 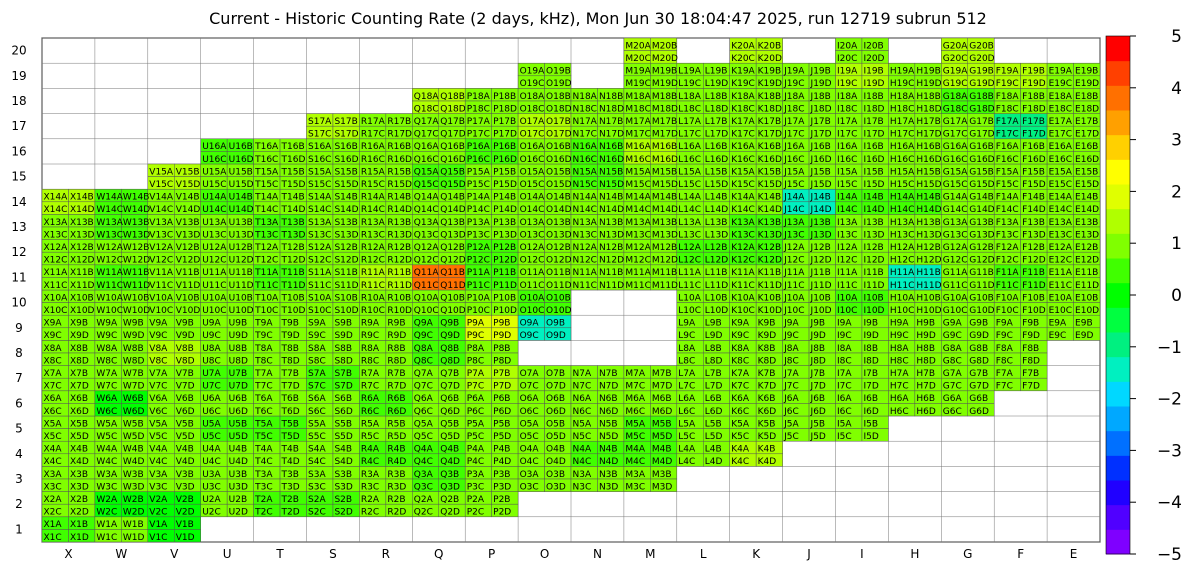 What do you see at coordinates (559, 135) in the screenshot?
I see `chamber-label: O17D` at bounding box center [559, 135].